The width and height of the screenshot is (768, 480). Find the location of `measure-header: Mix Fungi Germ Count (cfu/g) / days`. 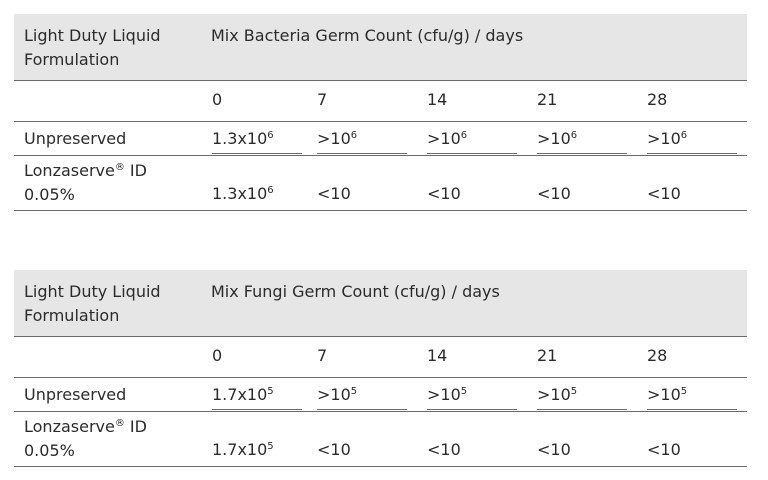

measure-header: Mix Fungi Germ Count (cfu/g) / days is located at coordinates (355, 291).